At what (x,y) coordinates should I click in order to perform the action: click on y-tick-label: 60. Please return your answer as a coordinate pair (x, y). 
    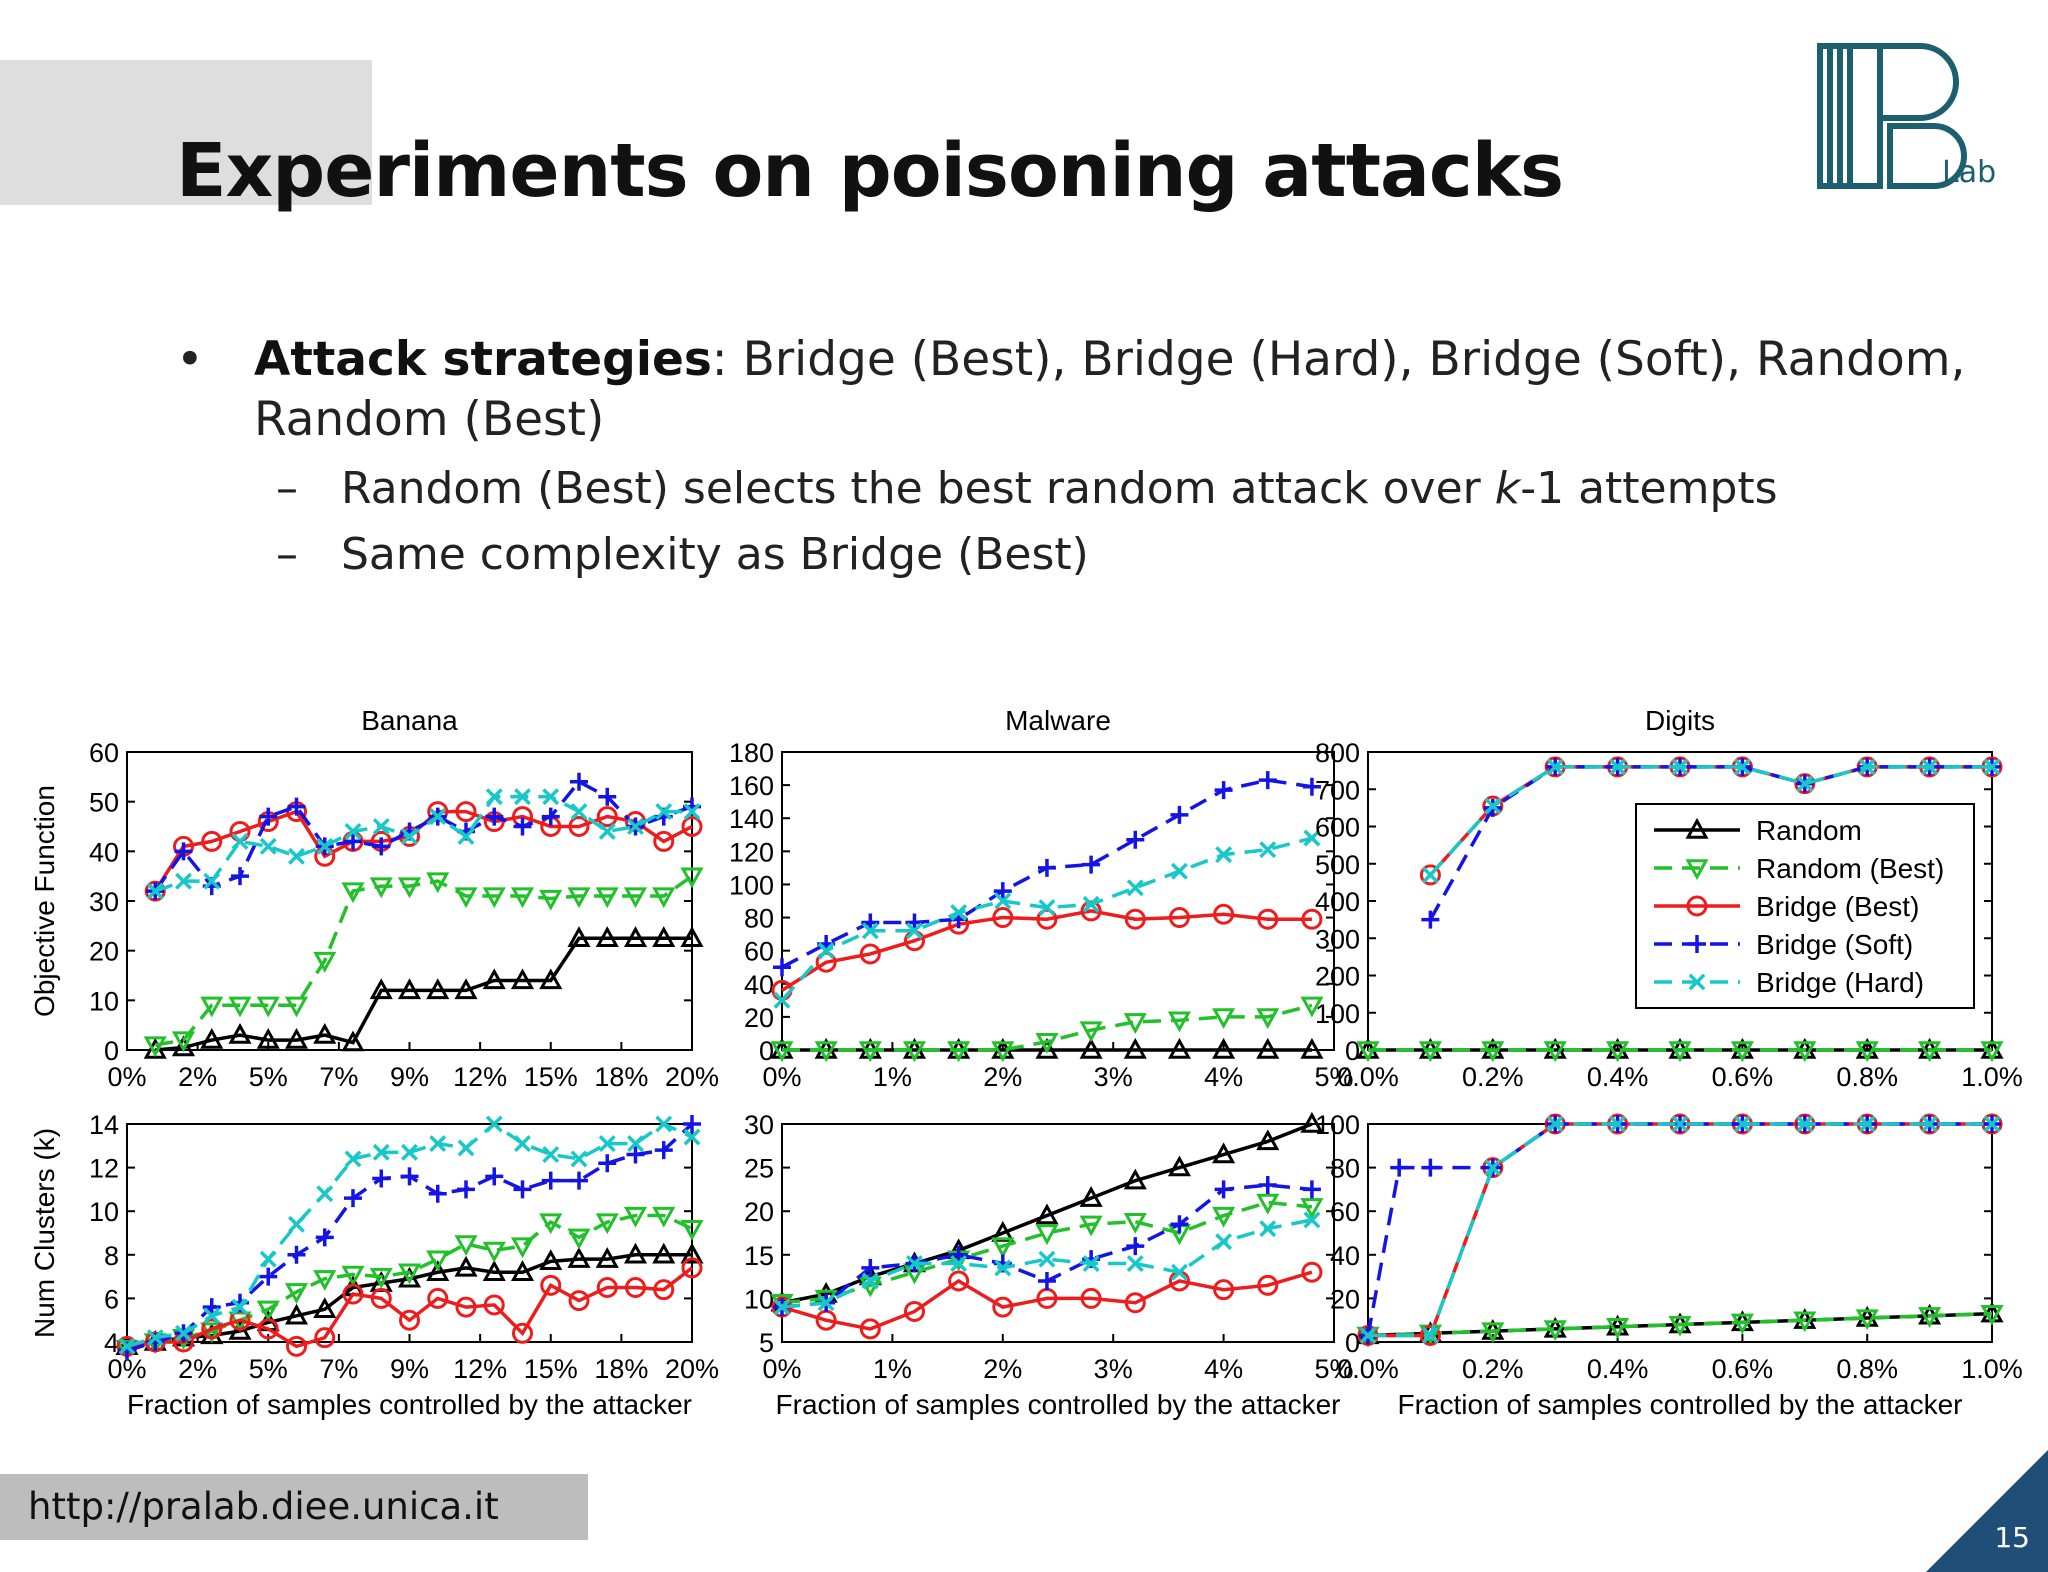
    Looking at the image, I should click on (1345, 1212).